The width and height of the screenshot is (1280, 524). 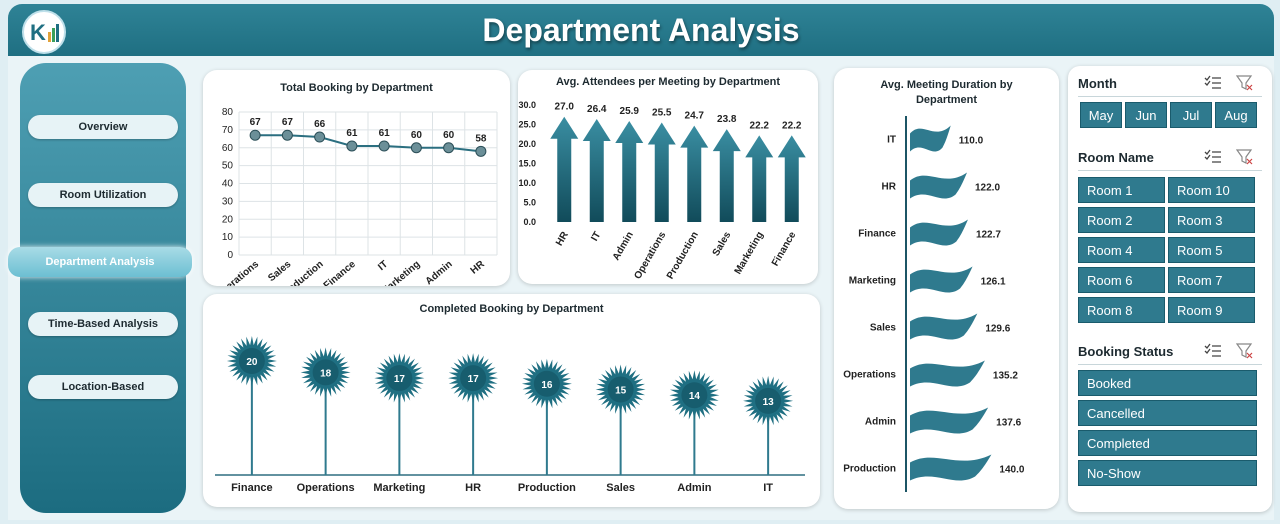 What do you see at coordinates (527, 105) in the screenshot?
I see `y-tick-label: 30.0` at bounding box center [527, 105].